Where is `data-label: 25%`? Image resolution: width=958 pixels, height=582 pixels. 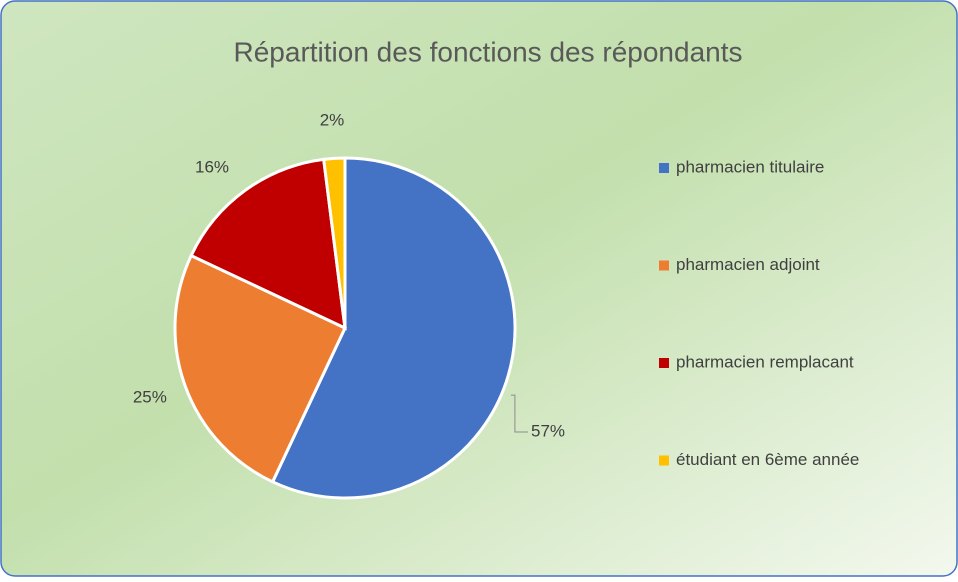
data-label: 25% is located at coordinates (150, 397).